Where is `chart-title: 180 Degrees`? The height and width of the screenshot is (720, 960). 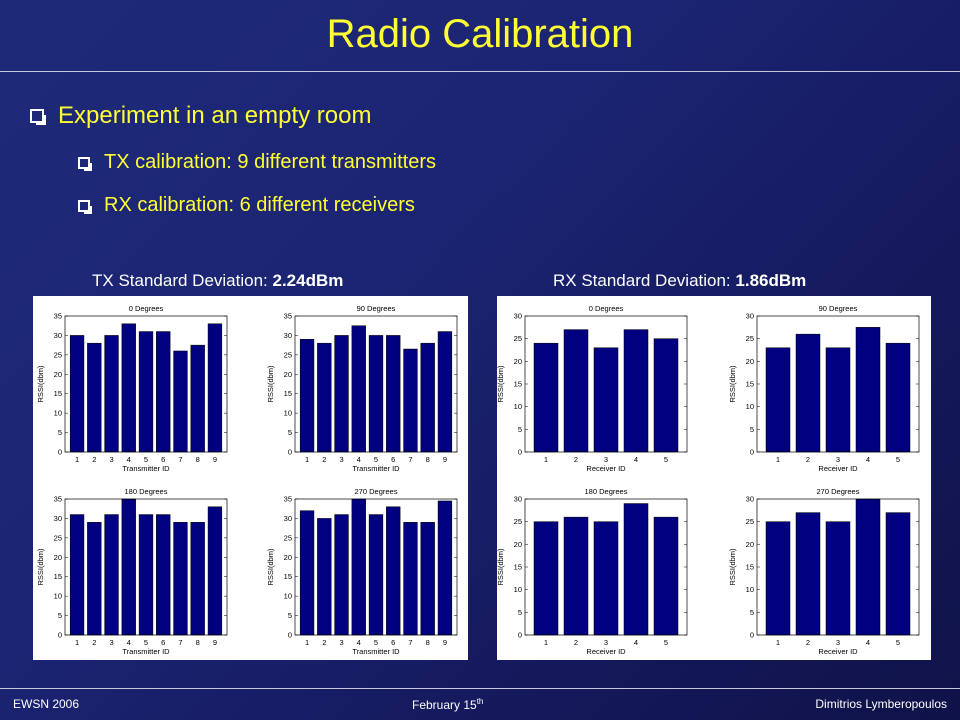 chart-title: 180 Degrees is located at coordinates (606, 491).